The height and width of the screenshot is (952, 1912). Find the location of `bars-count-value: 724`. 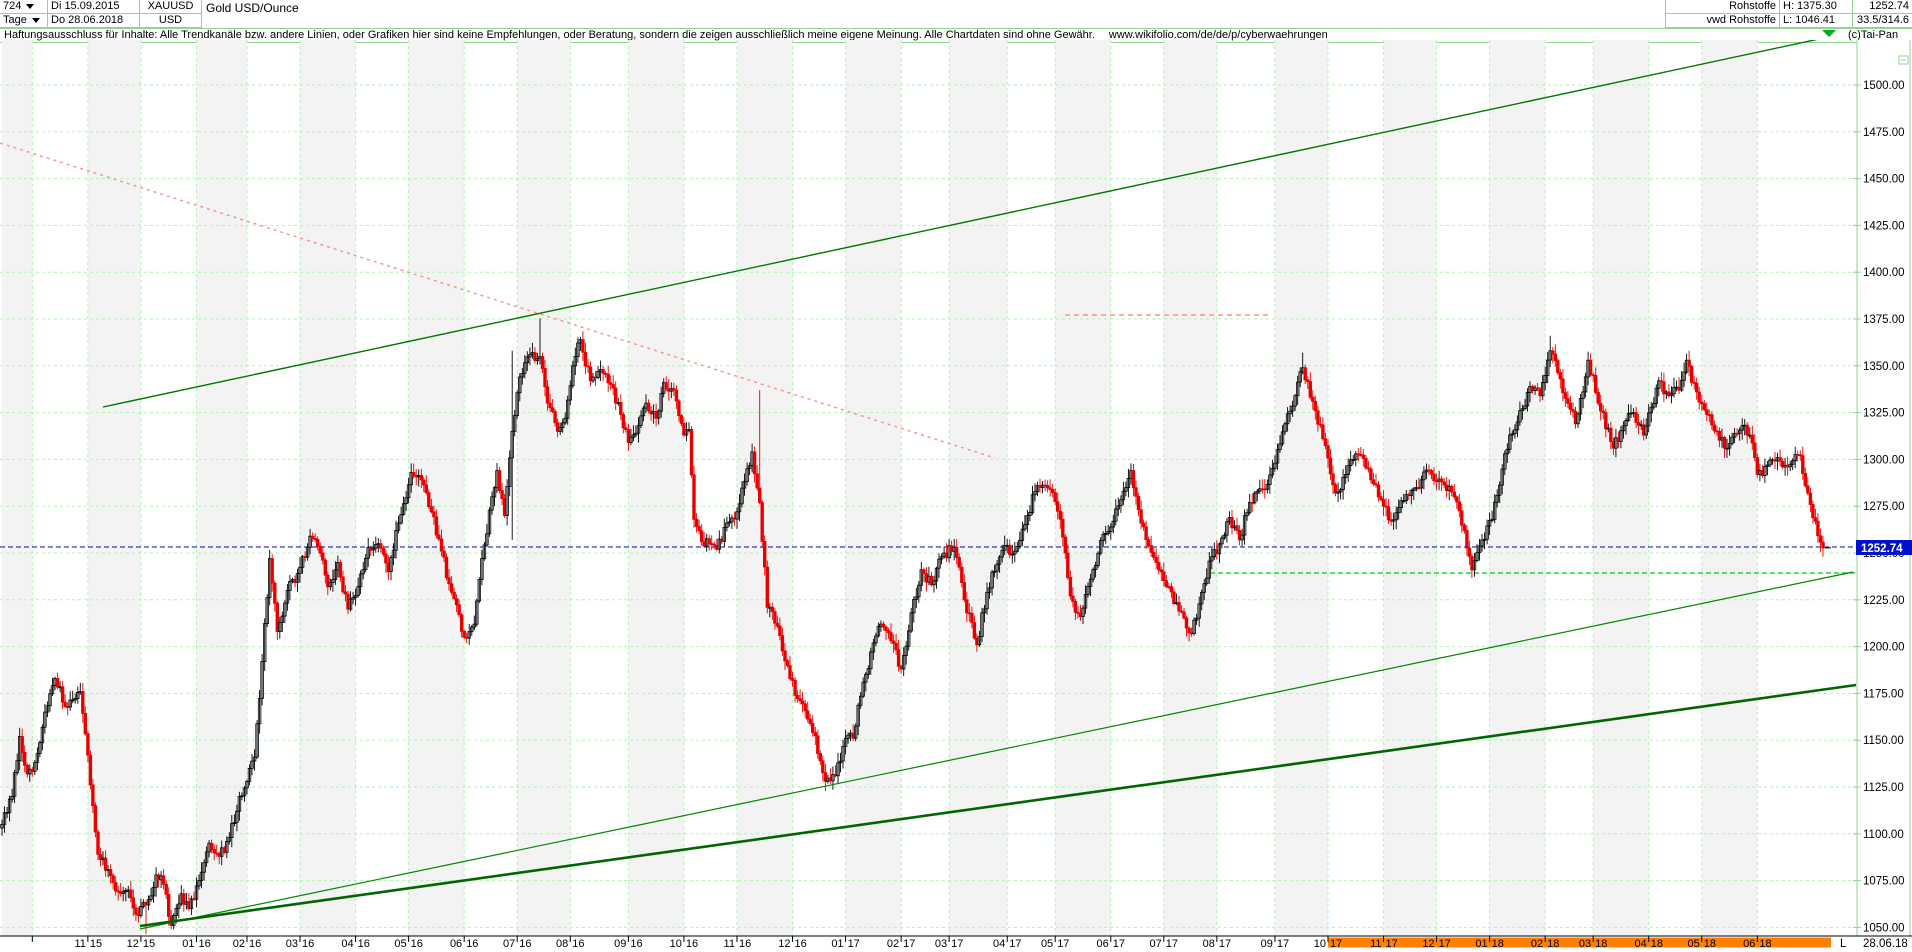

bars-count-value: 724 is located at coordinates (12, 6).